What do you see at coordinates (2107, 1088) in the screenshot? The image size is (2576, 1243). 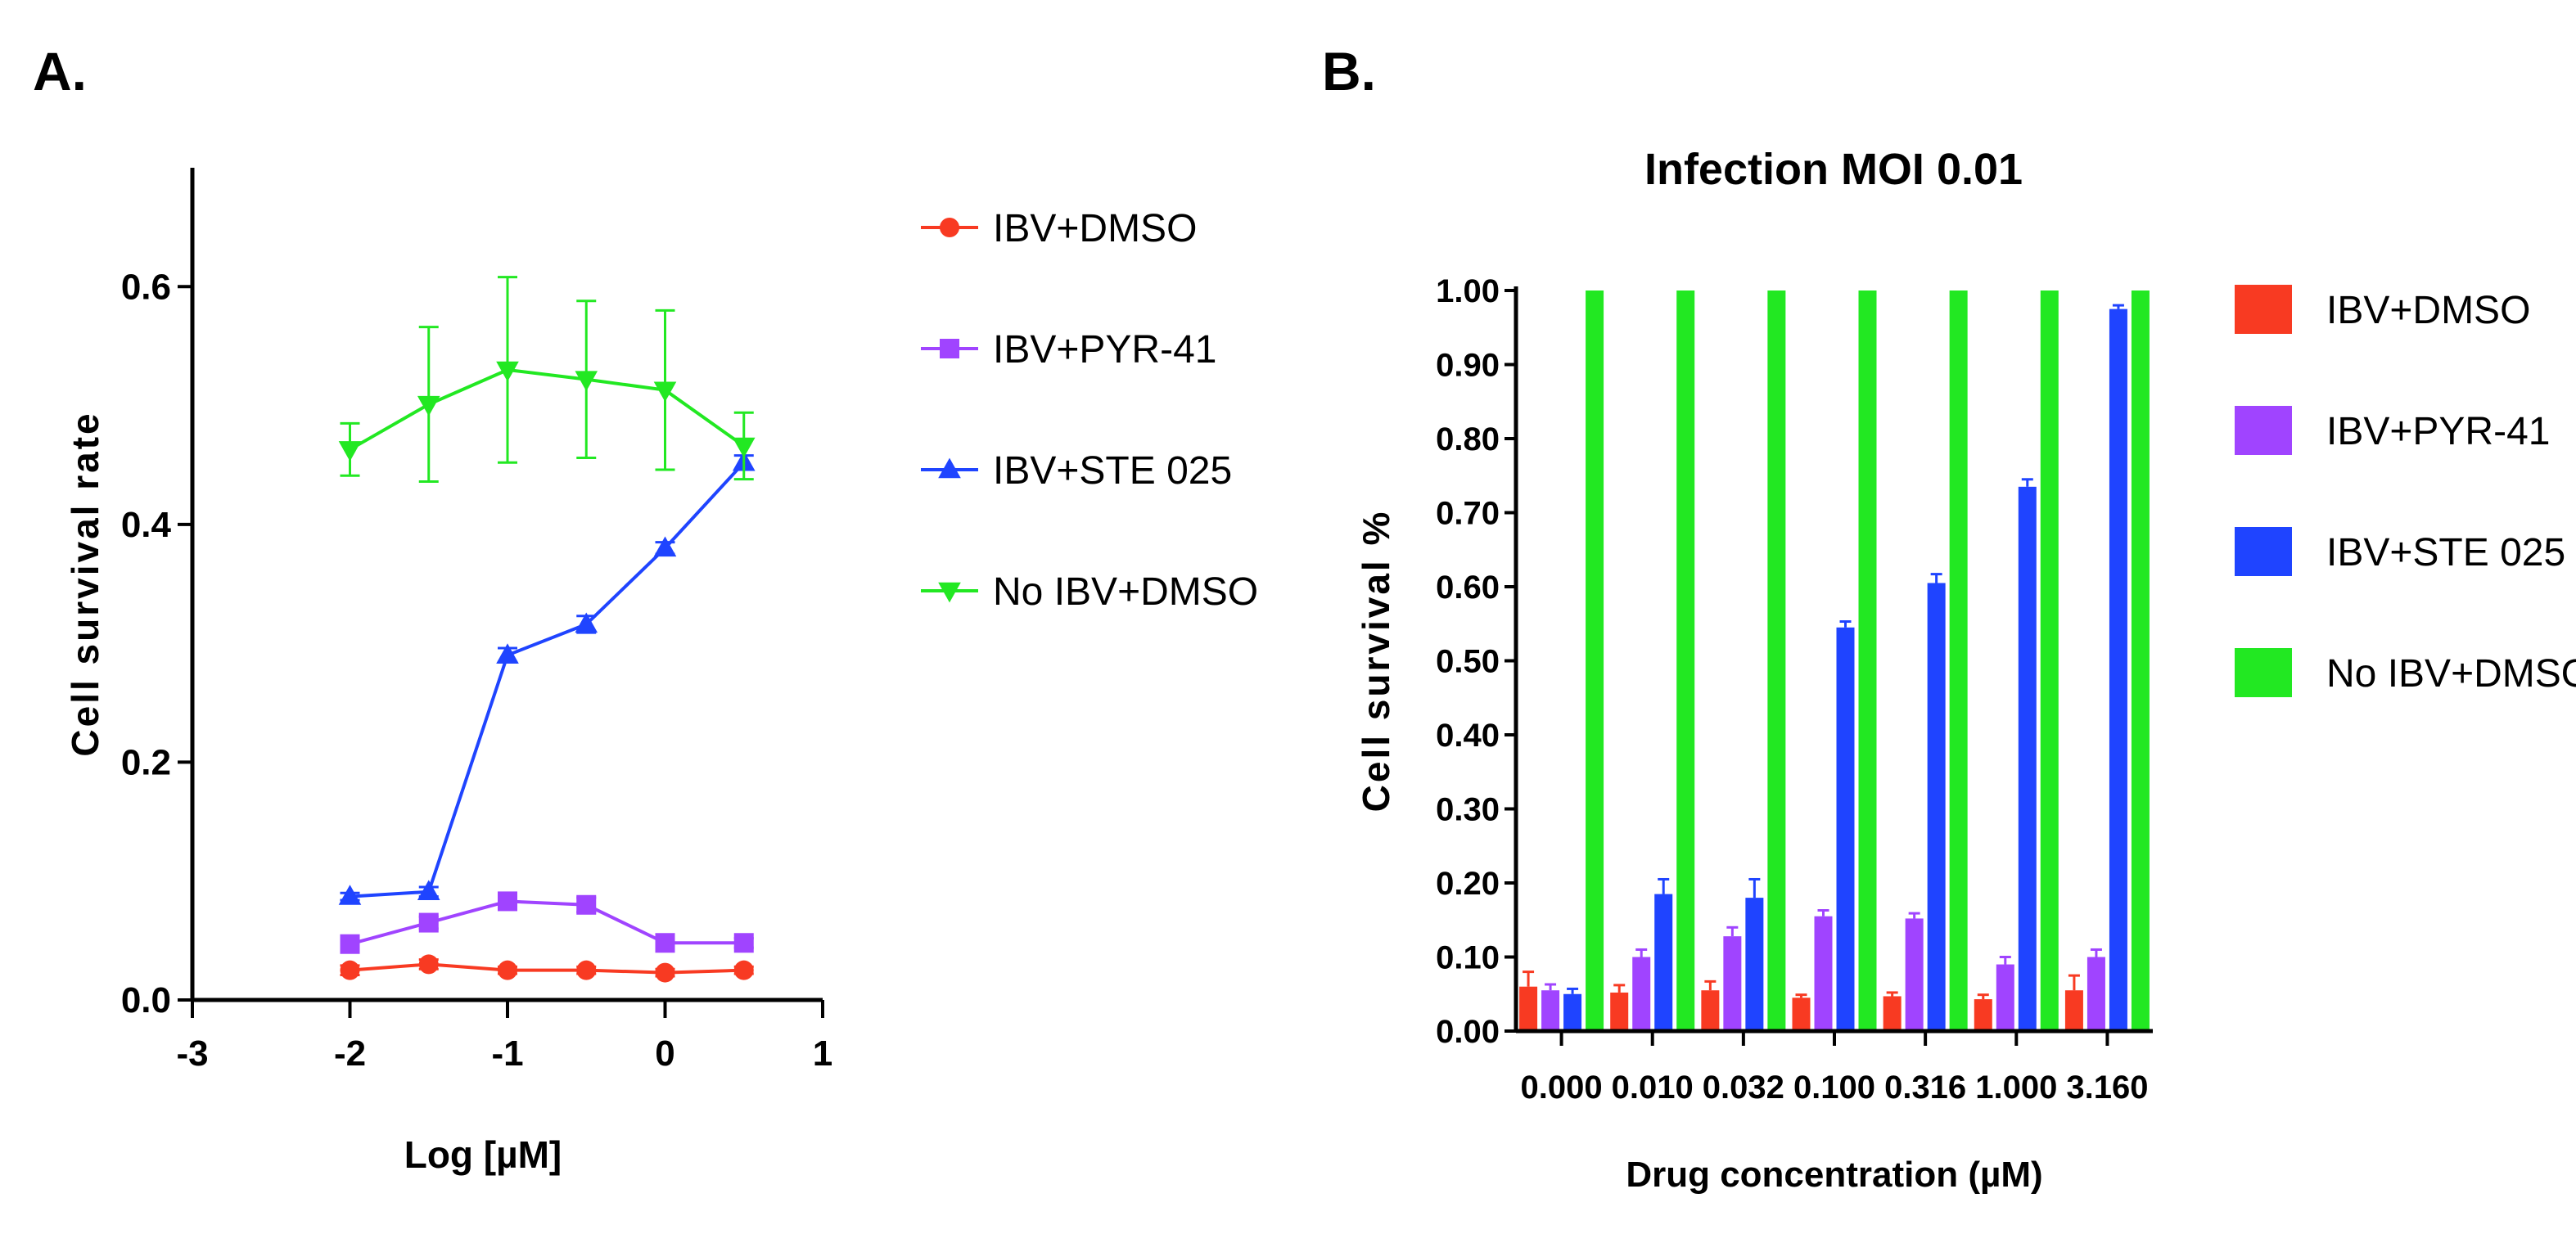 I see `x-tick-label: 3.160` at bounding box center [2107, 1088].